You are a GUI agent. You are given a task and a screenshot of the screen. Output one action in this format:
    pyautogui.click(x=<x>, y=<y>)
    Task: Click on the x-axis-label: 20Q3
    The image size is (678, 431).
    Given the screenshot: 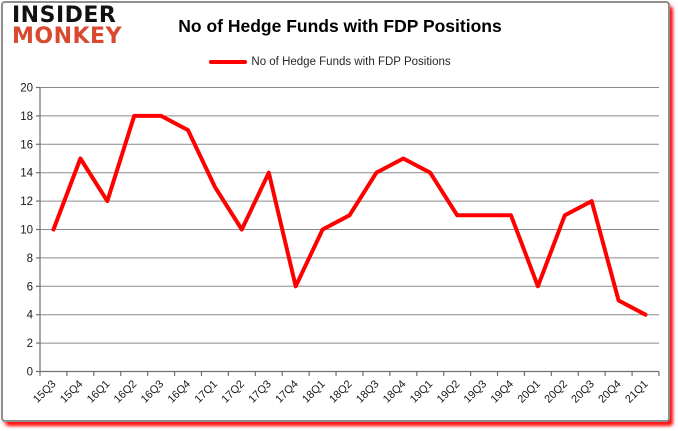 What is the action you would take?
    pyautogui.click(x=583, y=392)
    